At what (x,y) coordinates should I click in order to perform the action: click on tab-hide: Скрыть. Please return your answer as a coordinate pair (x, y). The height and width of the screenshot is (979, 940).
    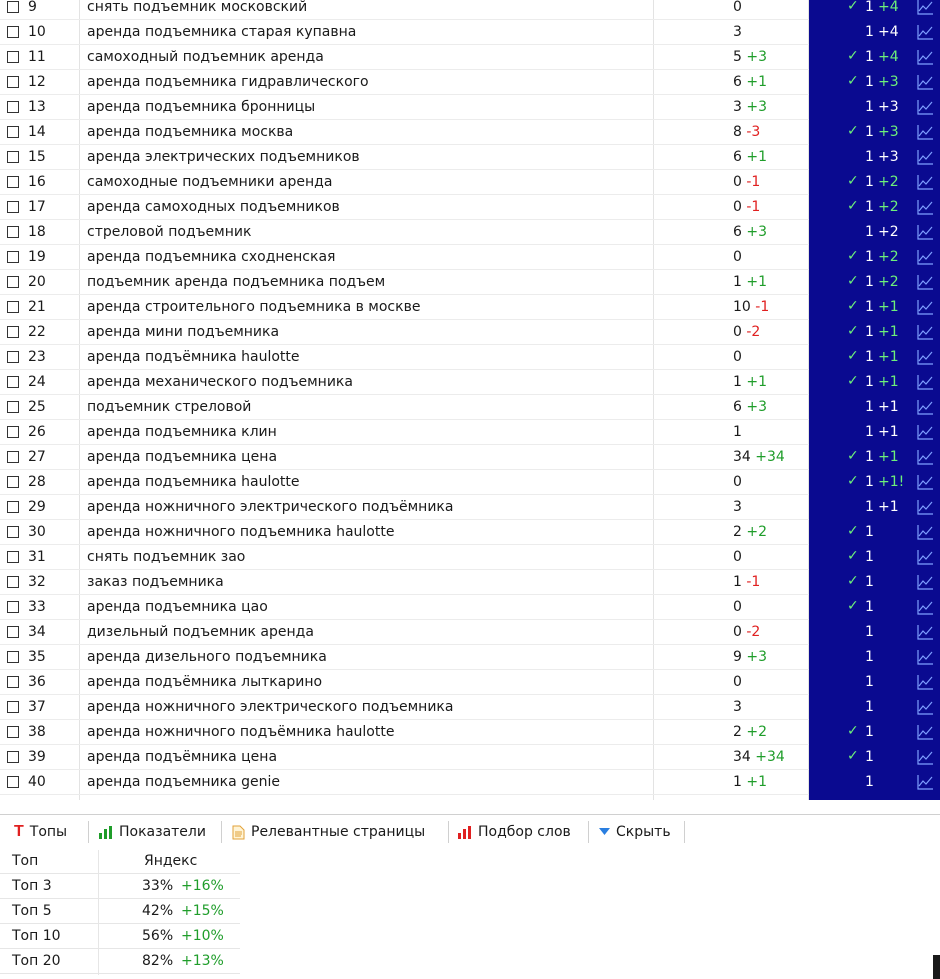
    Looking at the image, I should click on (635, 832).